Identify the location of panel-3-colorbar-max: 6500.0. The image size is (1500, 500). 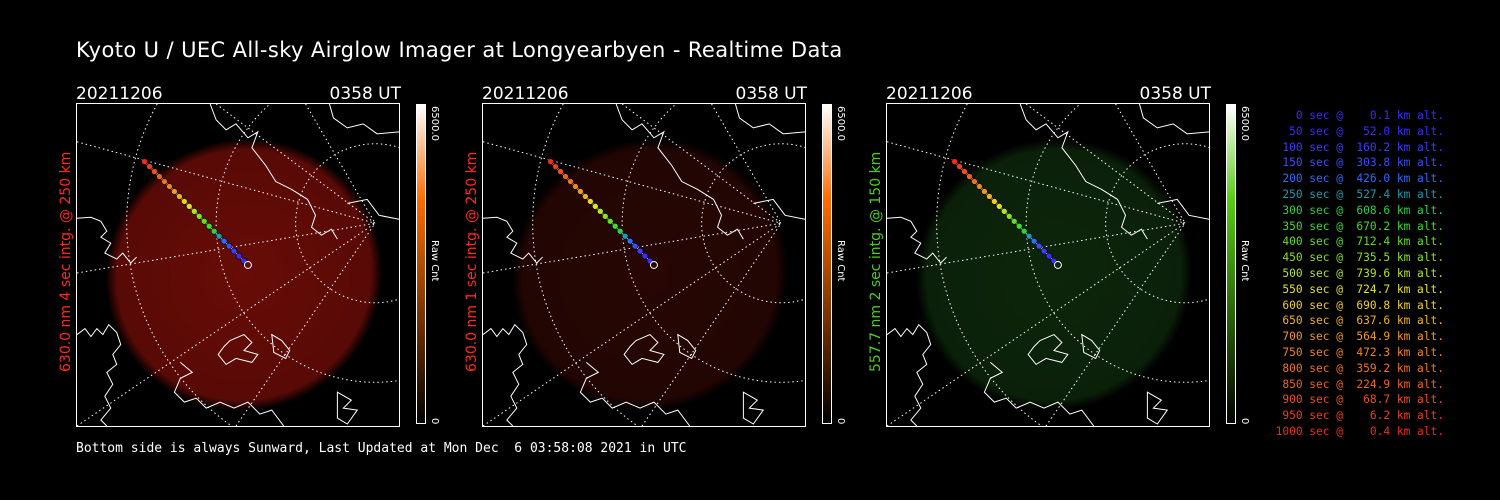
(1244, 123).